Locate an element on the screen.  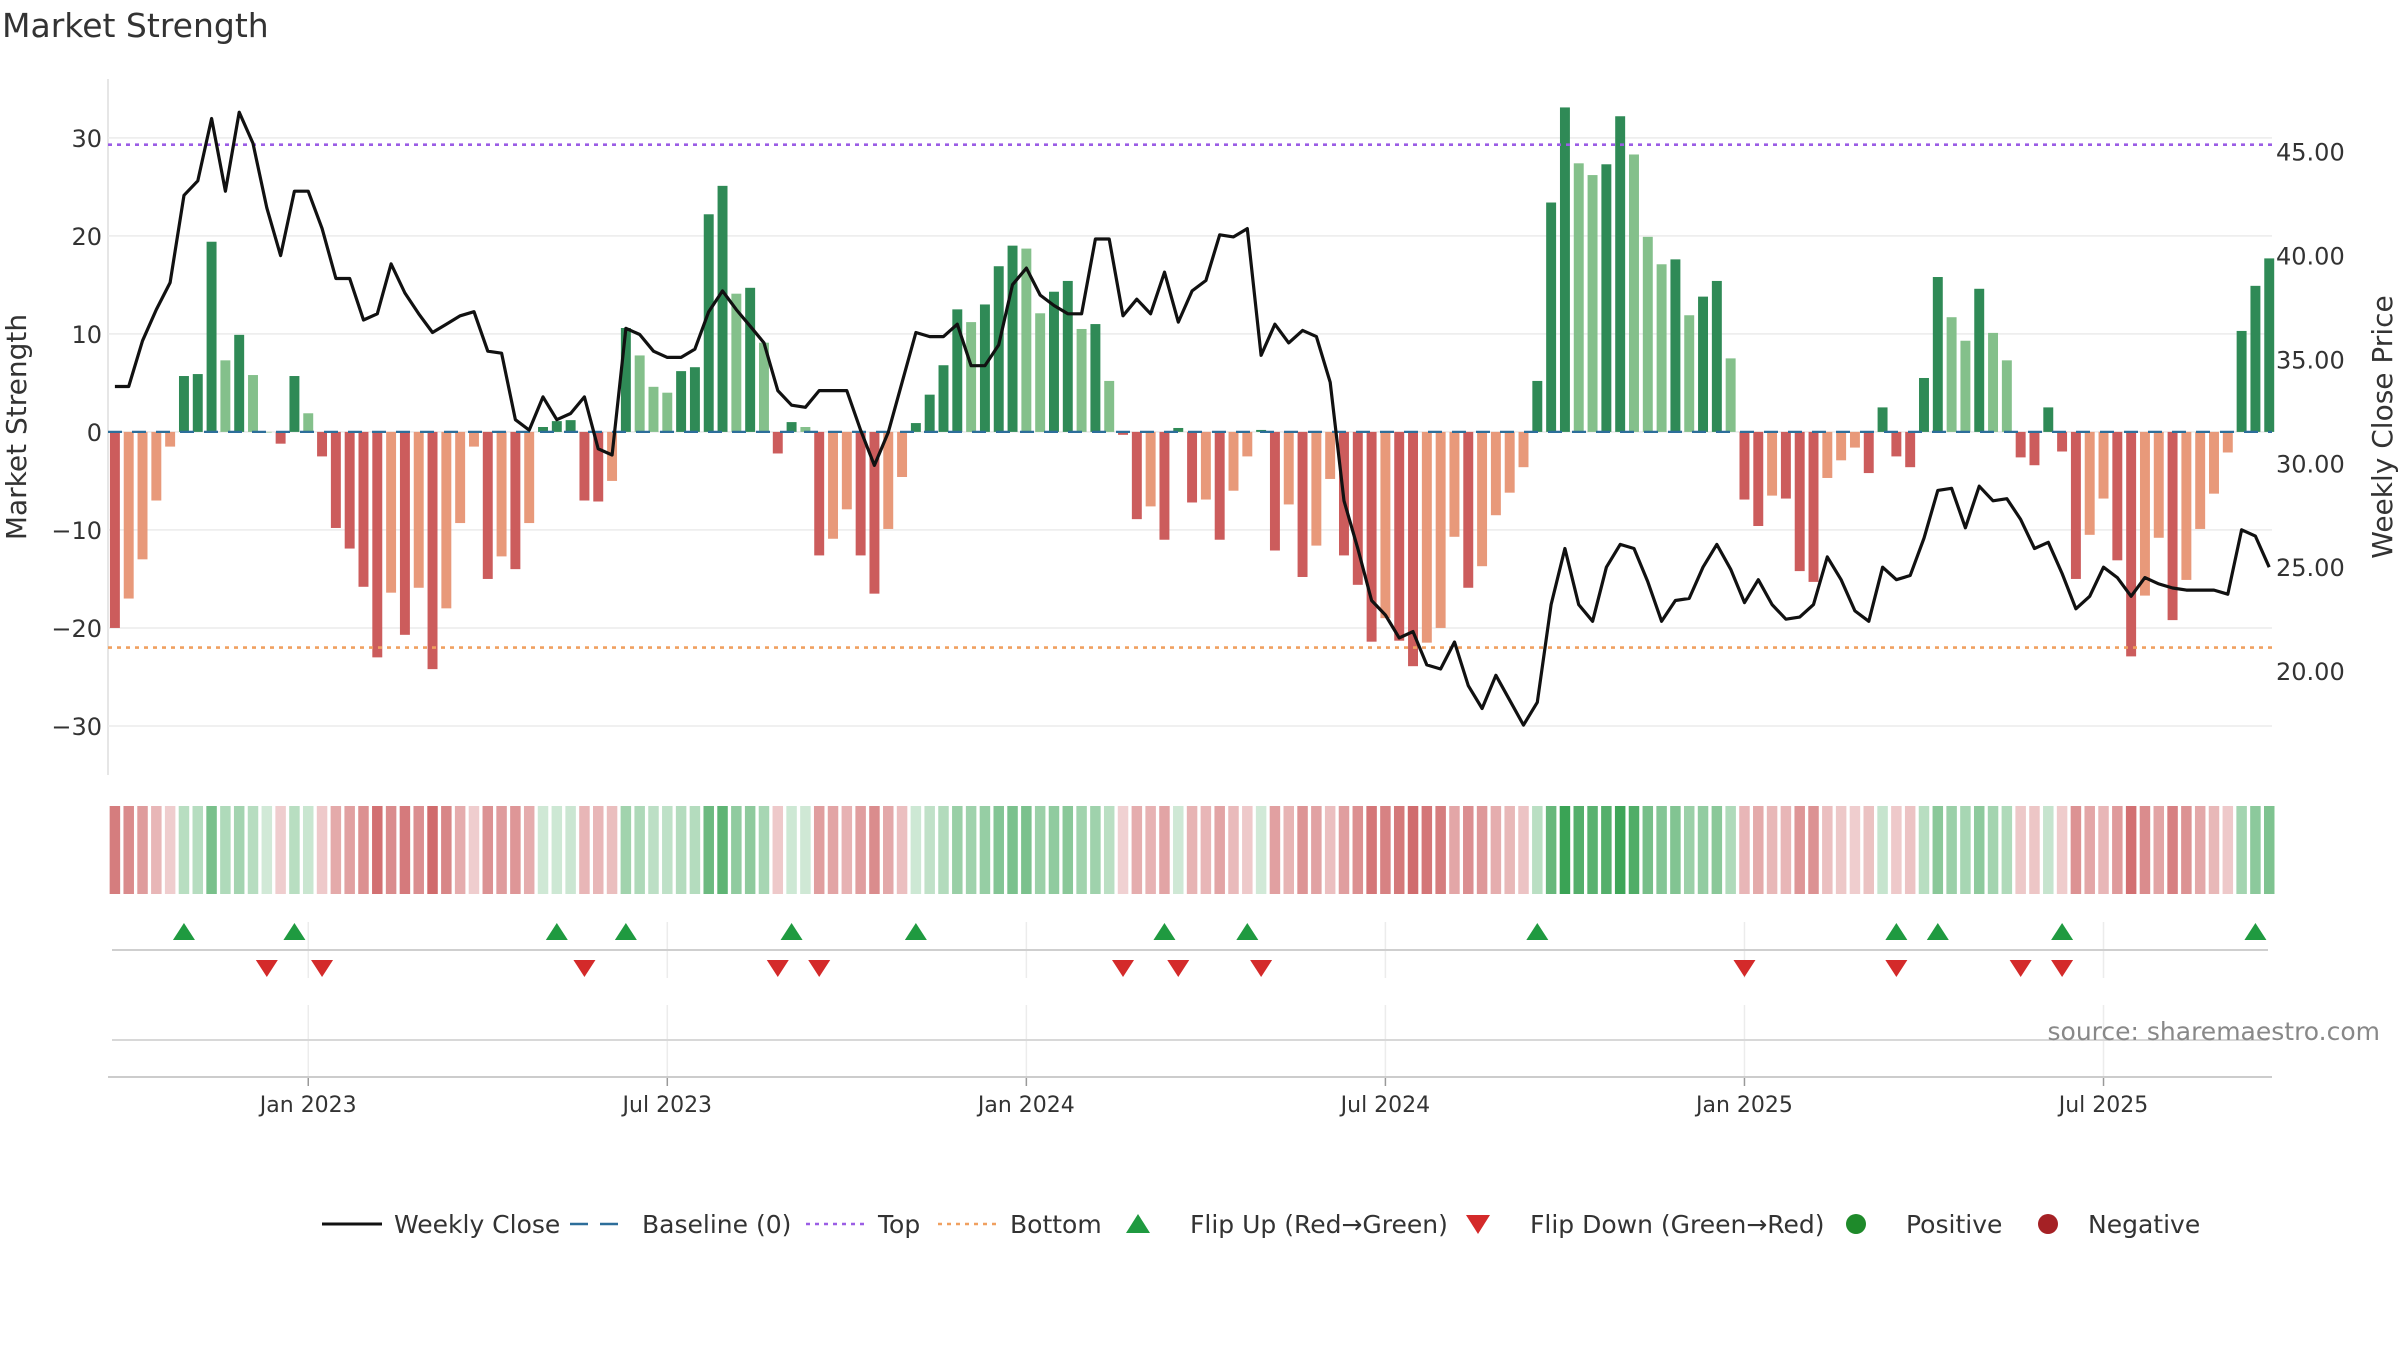
legend-flip-up-swatch is located at coordinates (1138, 1223).